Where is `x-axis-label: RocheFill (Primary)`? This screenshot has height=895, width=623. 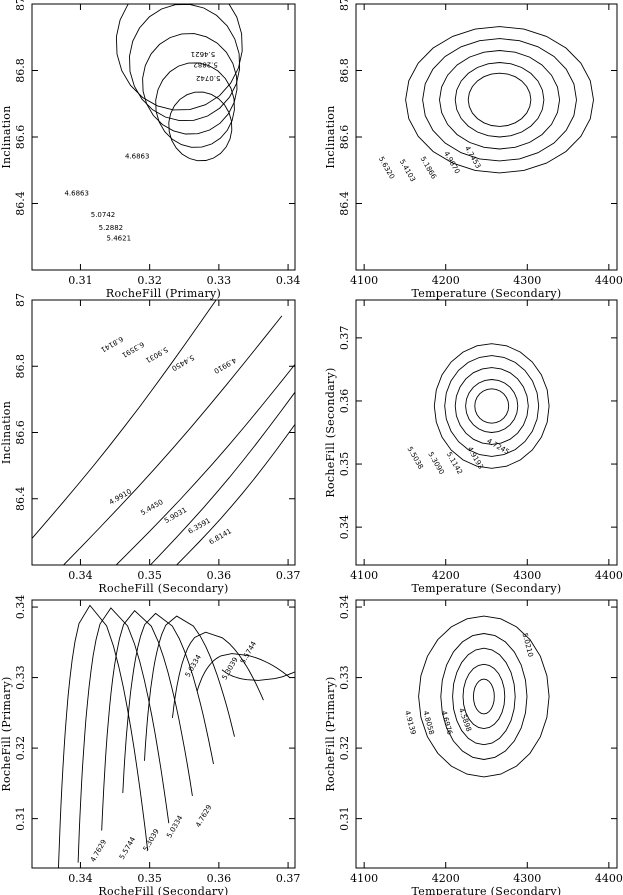 x-axis-label: RocheFill (Primary) is located at coordinates (163, 293).